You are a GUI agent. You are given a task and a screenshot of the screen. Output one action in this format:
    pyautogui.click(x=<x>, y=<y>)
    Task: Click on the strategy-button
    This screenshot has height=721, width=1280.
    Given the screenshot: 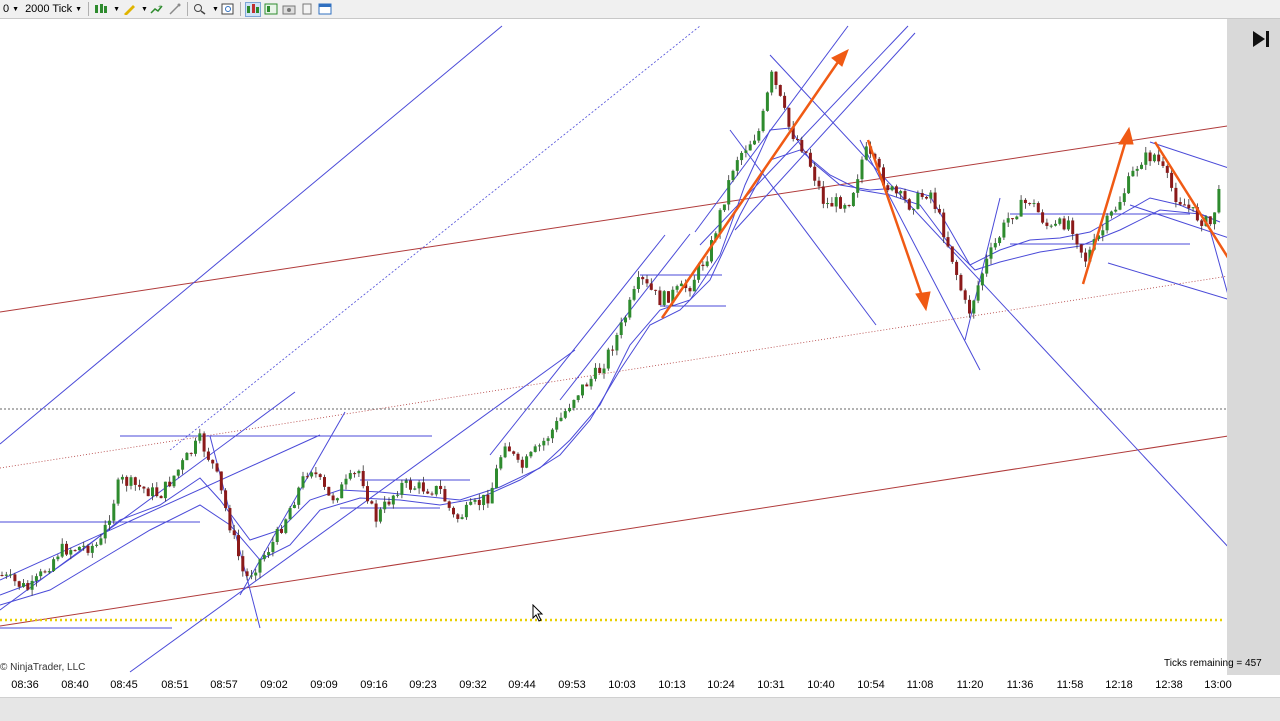 What is the action you would take?
    pyautogui.click(x=175, y=9)
    